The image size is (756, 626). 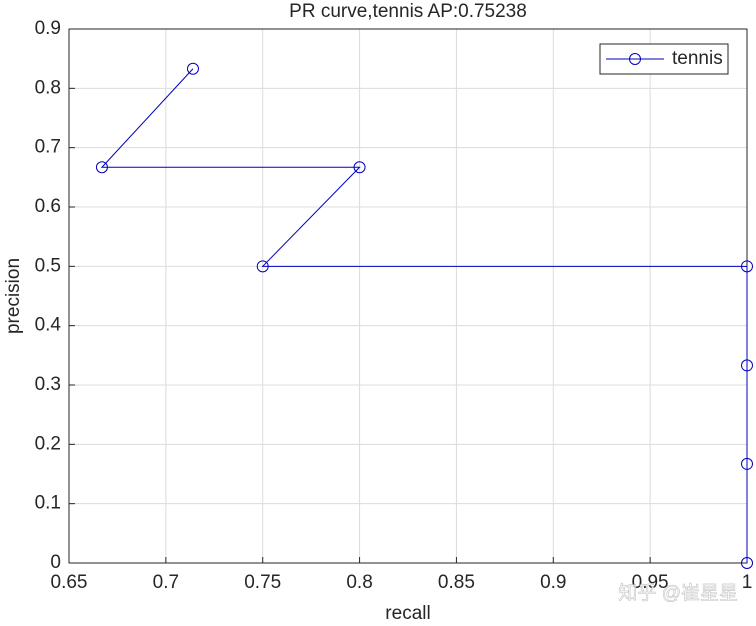 I want to click on y-tick-label: 0.1, so click(x=48, y=503).